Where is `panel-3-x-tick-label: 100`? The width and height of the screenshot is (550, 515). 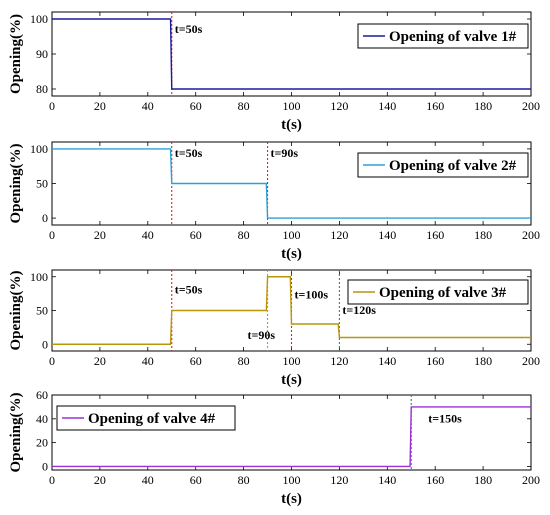 panel-3-x-tick-label: 100 is located at coordinates (292, 361).